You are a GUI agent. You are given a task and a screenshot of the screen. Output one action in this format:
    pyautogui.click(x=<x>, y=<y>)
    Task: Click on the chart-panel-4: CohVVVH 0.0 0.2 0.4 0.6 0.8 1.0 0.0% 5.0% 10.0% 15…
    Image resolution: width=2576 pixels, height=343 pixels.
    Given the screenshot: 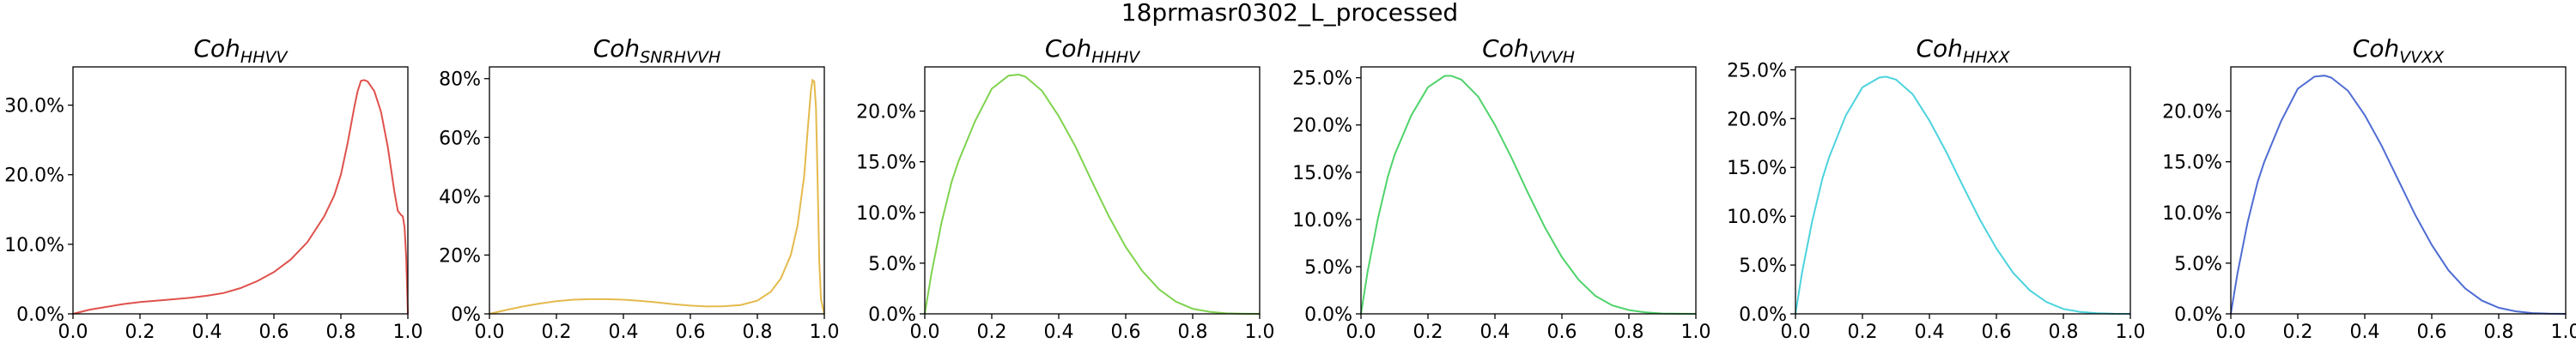 What is the action you would take?
    pyautogui.click(x=1501, y=189)
    